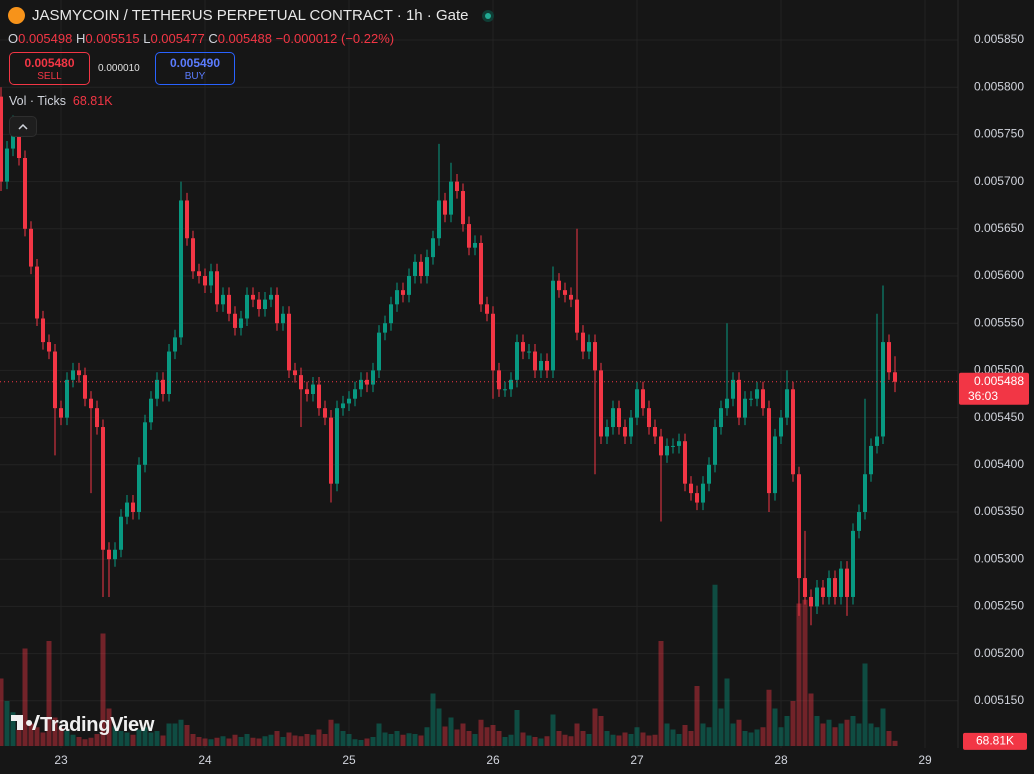 This screenshot has height=774, width=1034. Describe the element at coordinates (925, 760) in the screenshot. I see `x-tick-label: 29` at that location.